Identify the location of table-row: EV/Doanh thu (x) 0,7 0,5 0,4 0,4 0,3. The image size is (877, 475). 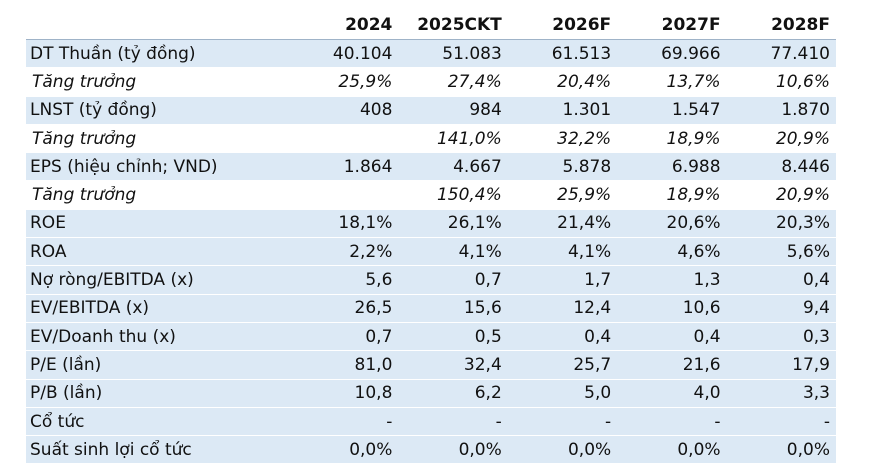
(431, 337).